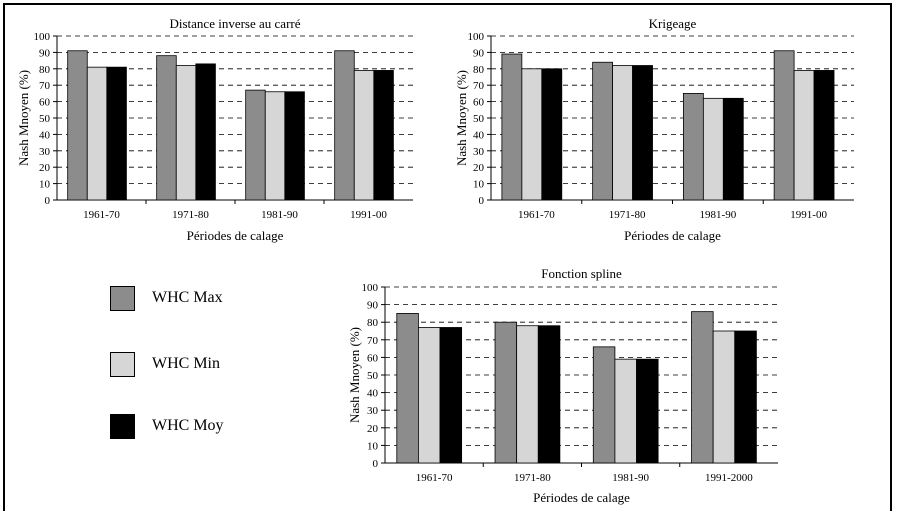  I want to click on bar-whc-moy-1991-2000, so click(745, 397).